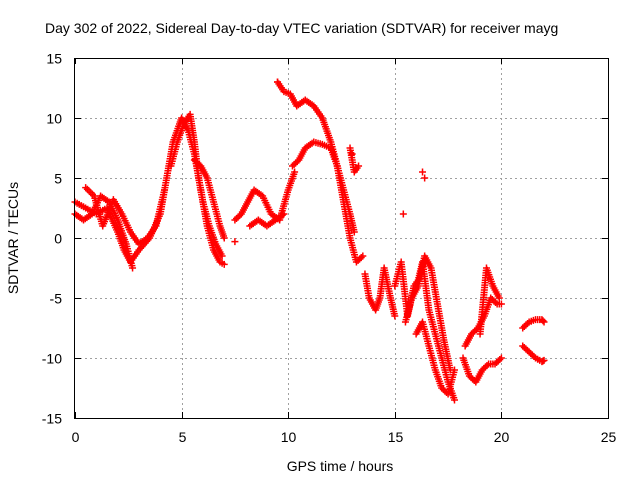 The image size is (640, 480). Describe the element at coordinates (344, 437) in the screenshot. I see `x-tick-labels: 0 5 10 15 20 25` at that location.